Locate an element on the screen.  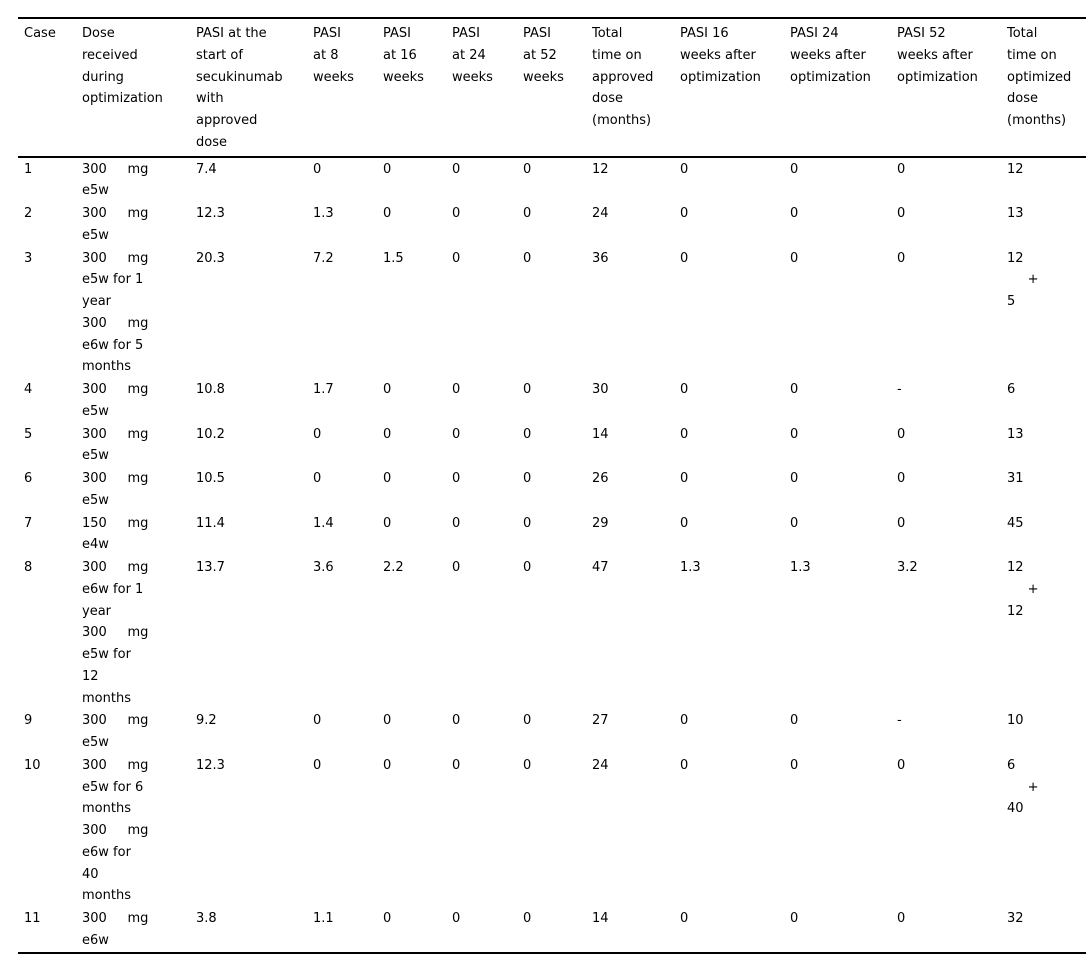
cell-value: 14 is located at coordinates (600, 434).